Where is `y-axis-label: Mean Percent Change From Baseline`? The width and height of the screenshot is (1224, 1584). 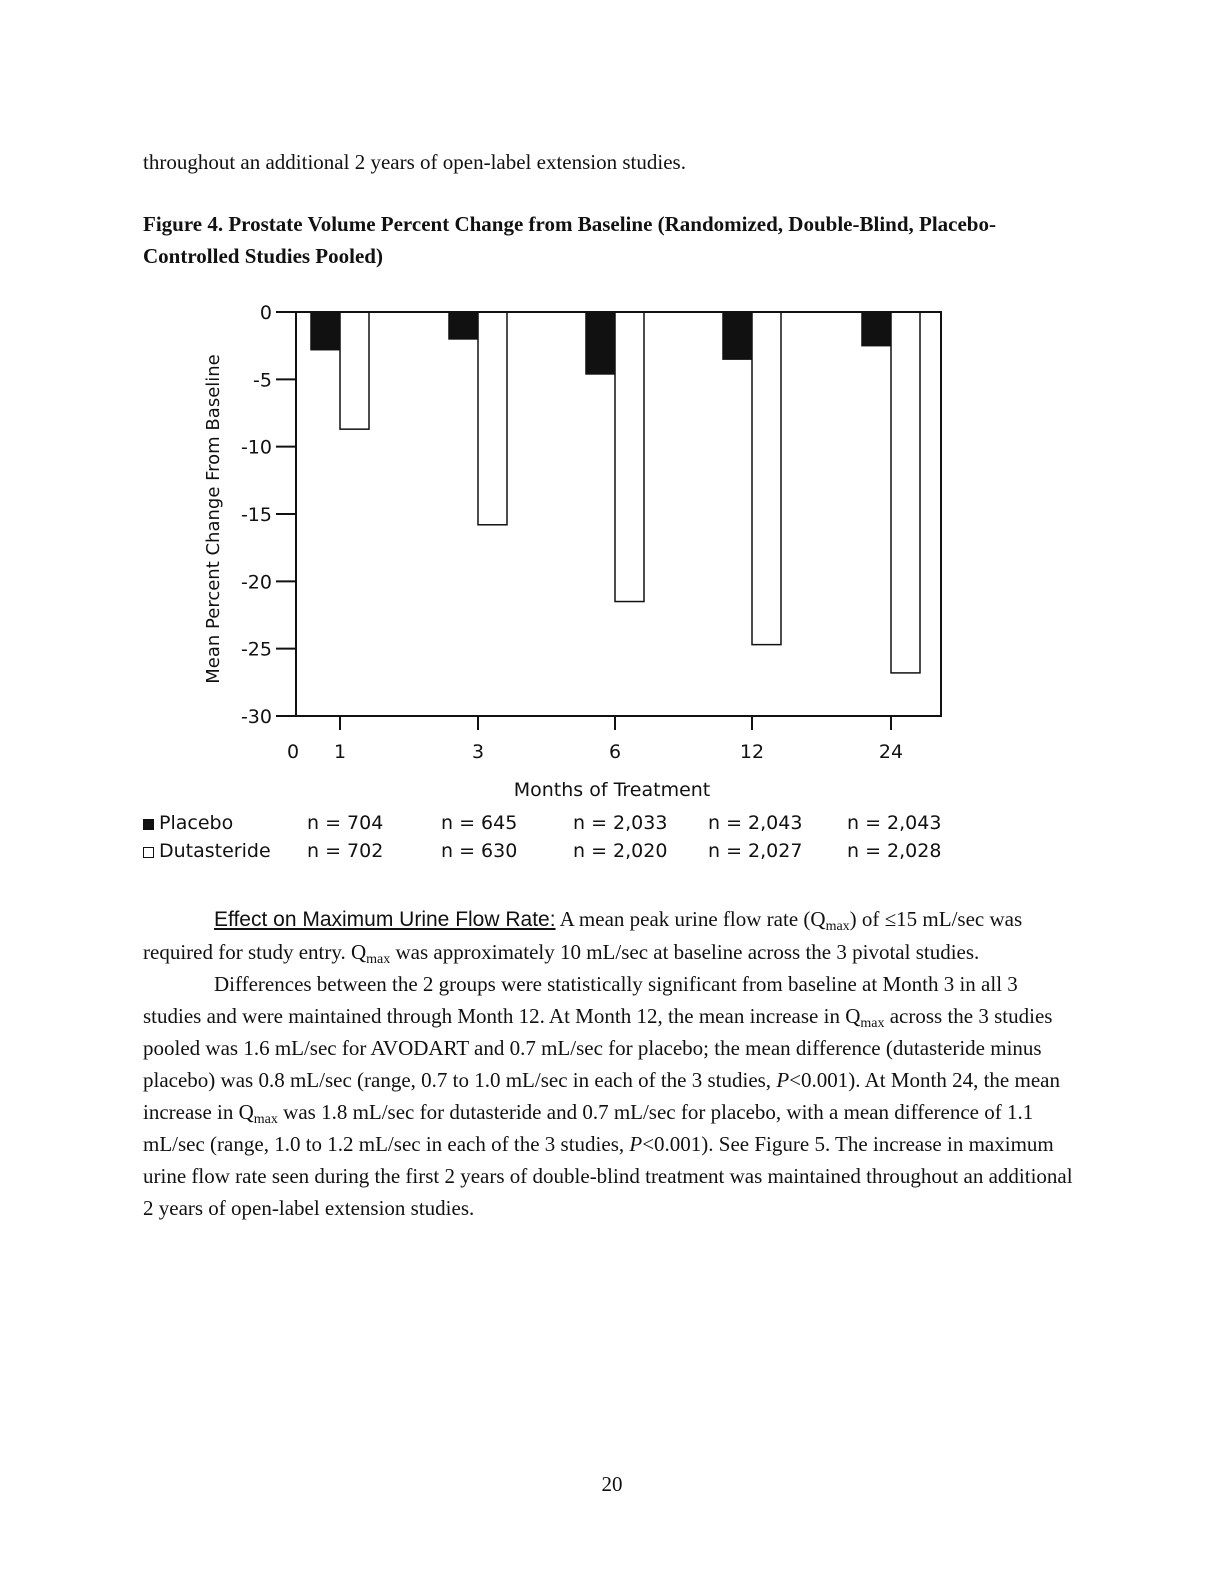
y-axis-label: Mean Percent Change From Baseline is located at coordinates (213, 518).